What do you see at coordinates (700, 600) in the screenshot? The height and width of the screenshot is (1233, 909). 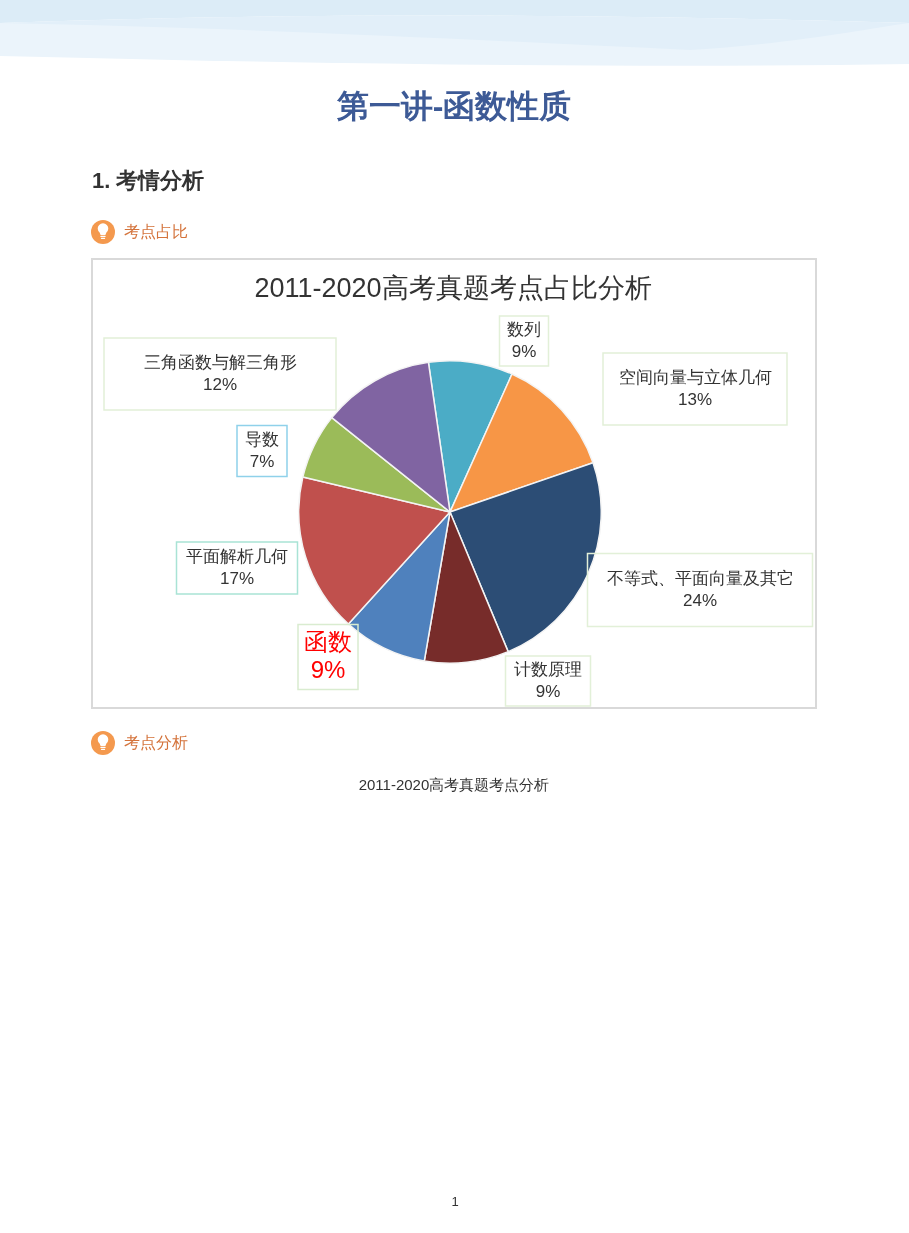 I see `data-label: 24%` at bounding box center [700, 600].